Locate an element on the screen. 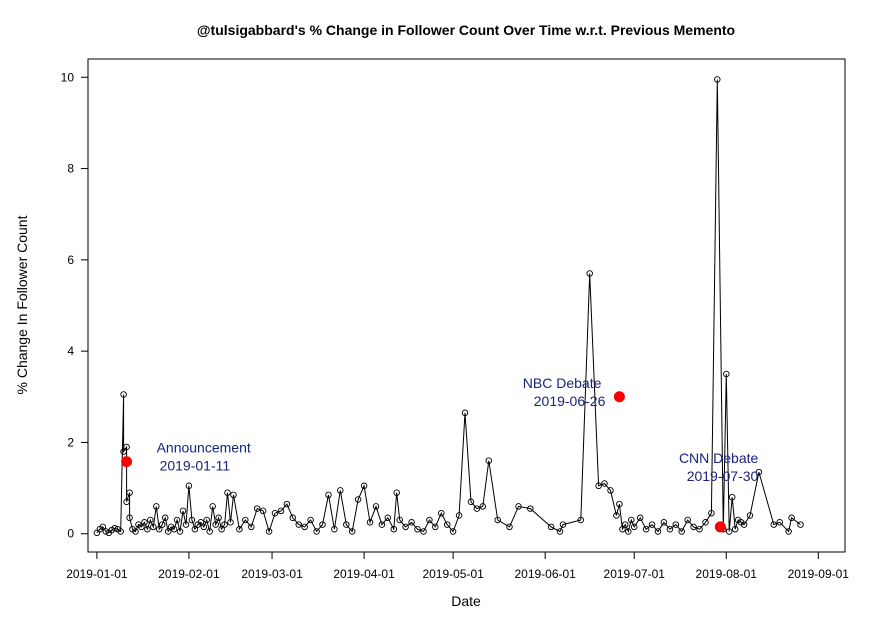 The image size is (875, 625). x-tick-label: 2019-09-01 is located at coordinates (819, 574).